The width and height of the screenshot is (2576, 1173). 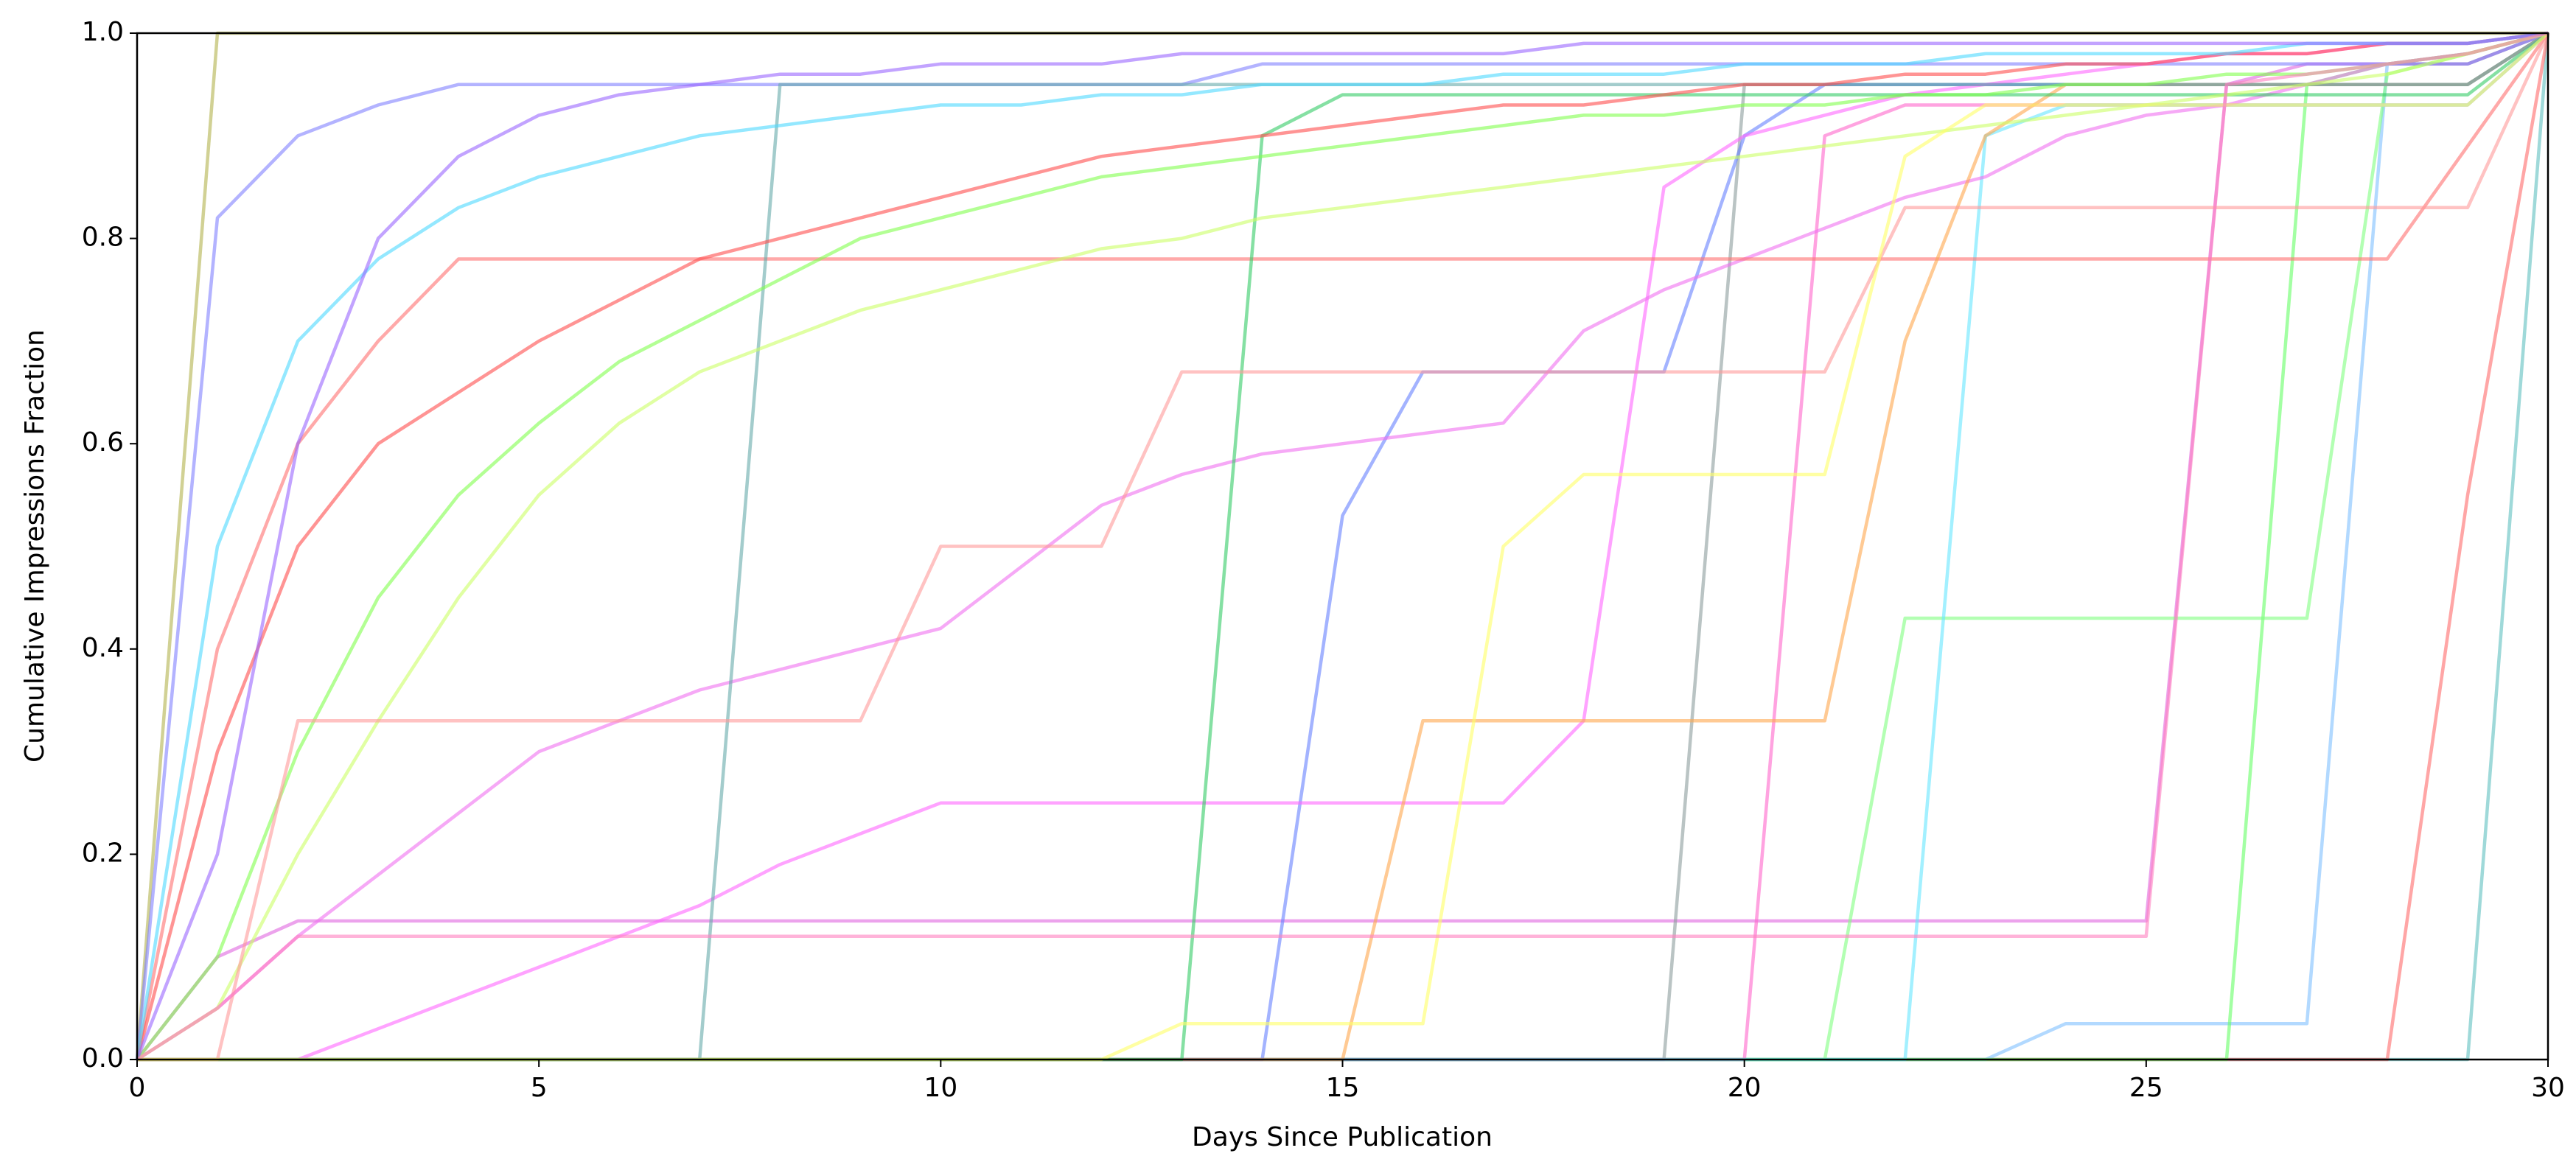 I want to click on x-tick-label: 15, so click(x=1343, y=1088).